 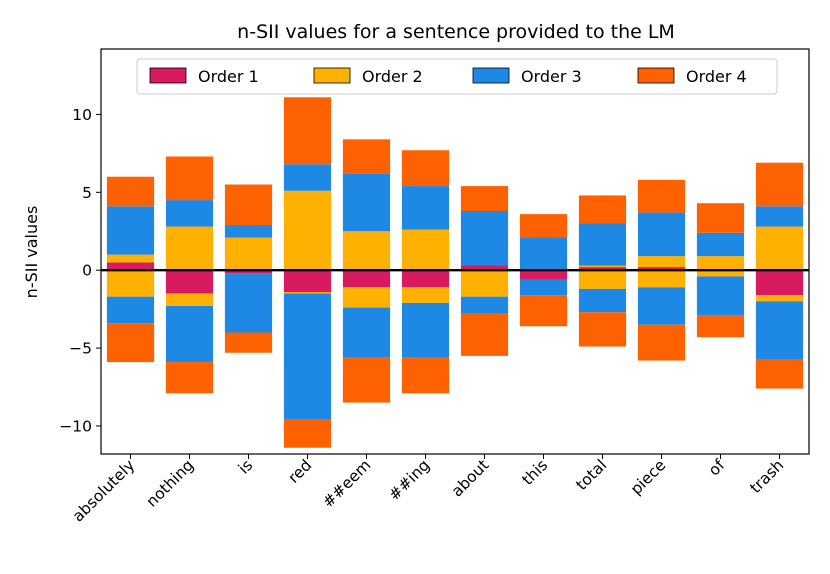 What do you see at coordinates (661, 306) in the screenshot?
I see `bar-piece-order3-negative` at bounding box center [661, 306].